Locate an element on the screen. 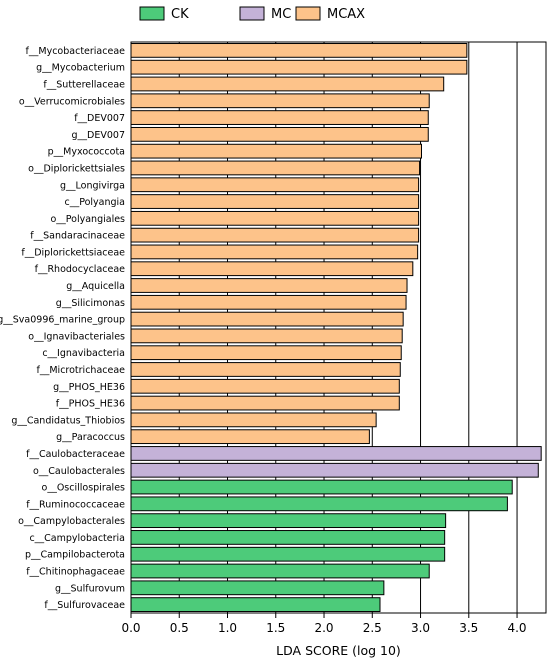 The image size is (550, 666). category-label-c-polyangia: c__Polyangia is located at coordinates (94, 202).